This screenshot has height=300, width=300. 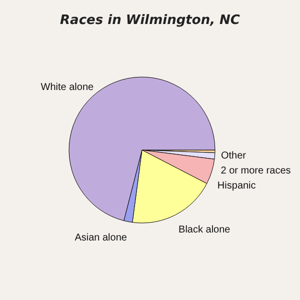 What do you see at coordinates (255, 171) in the screenshot?
I see `slice-label: 2 or more races` at bounding box center [255, 171].